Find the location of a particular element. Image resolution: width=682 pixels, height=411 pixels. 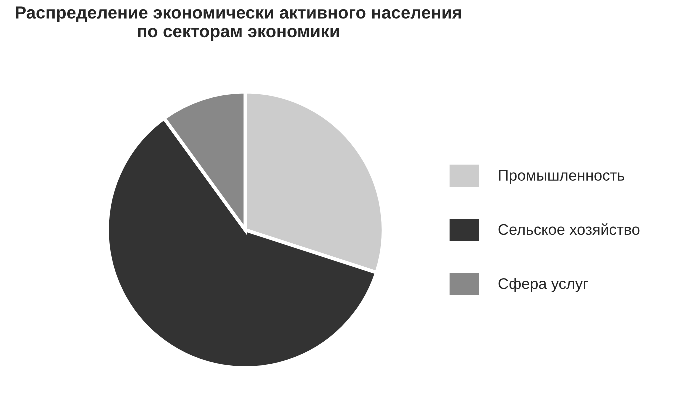

legend-label: Промышленность is located at coordinates (562, 177).